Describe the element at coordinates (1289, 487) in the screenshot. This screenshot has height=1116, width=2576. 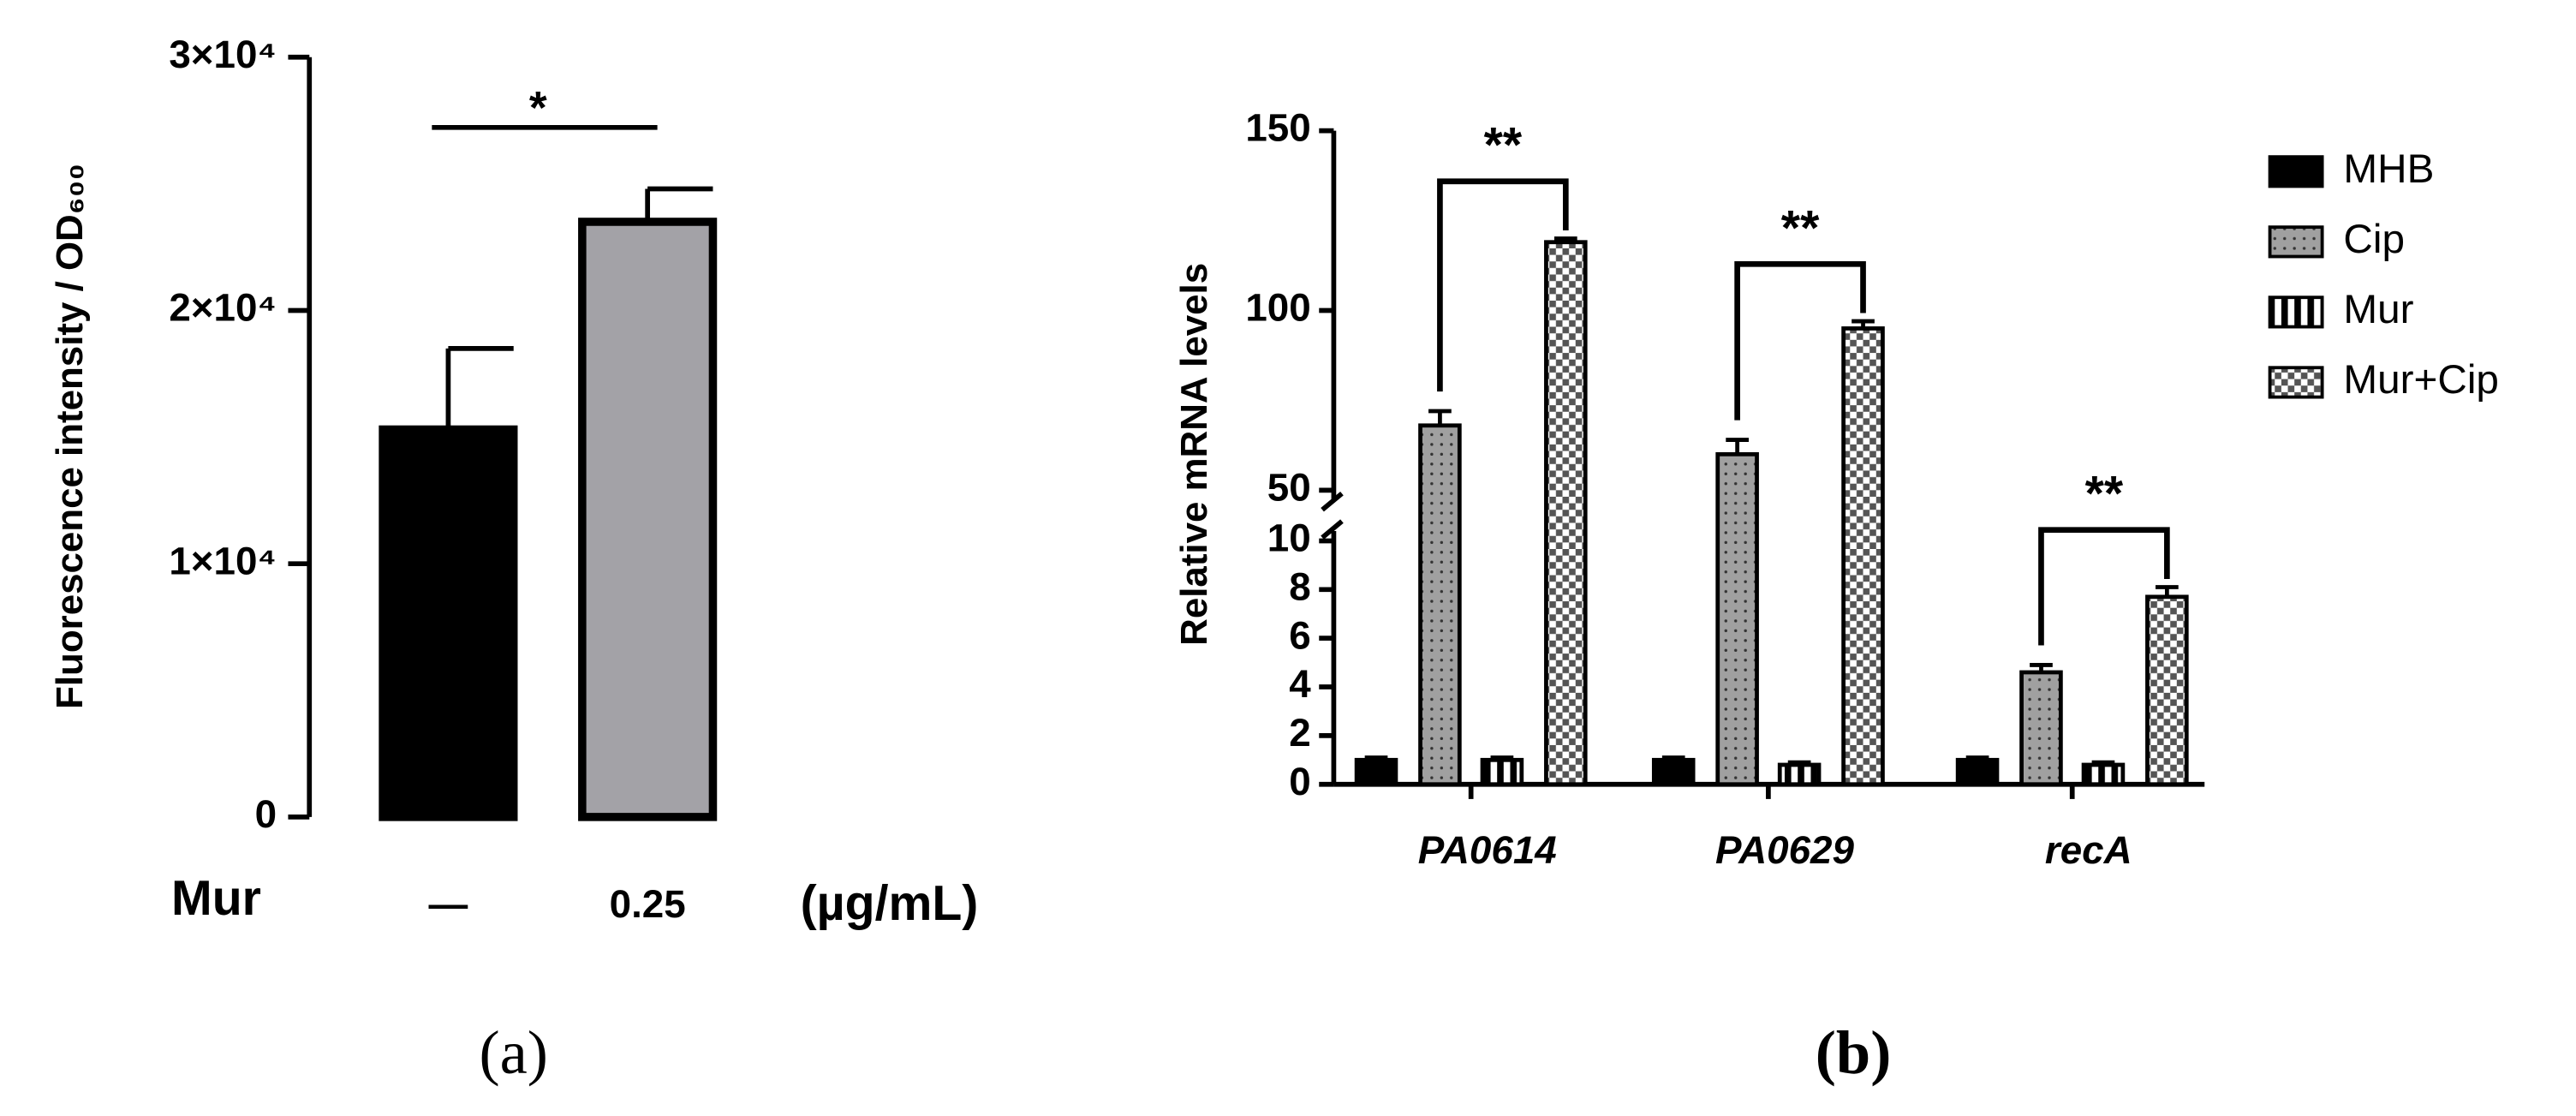
I see `y-tick-label: 50` at that location.